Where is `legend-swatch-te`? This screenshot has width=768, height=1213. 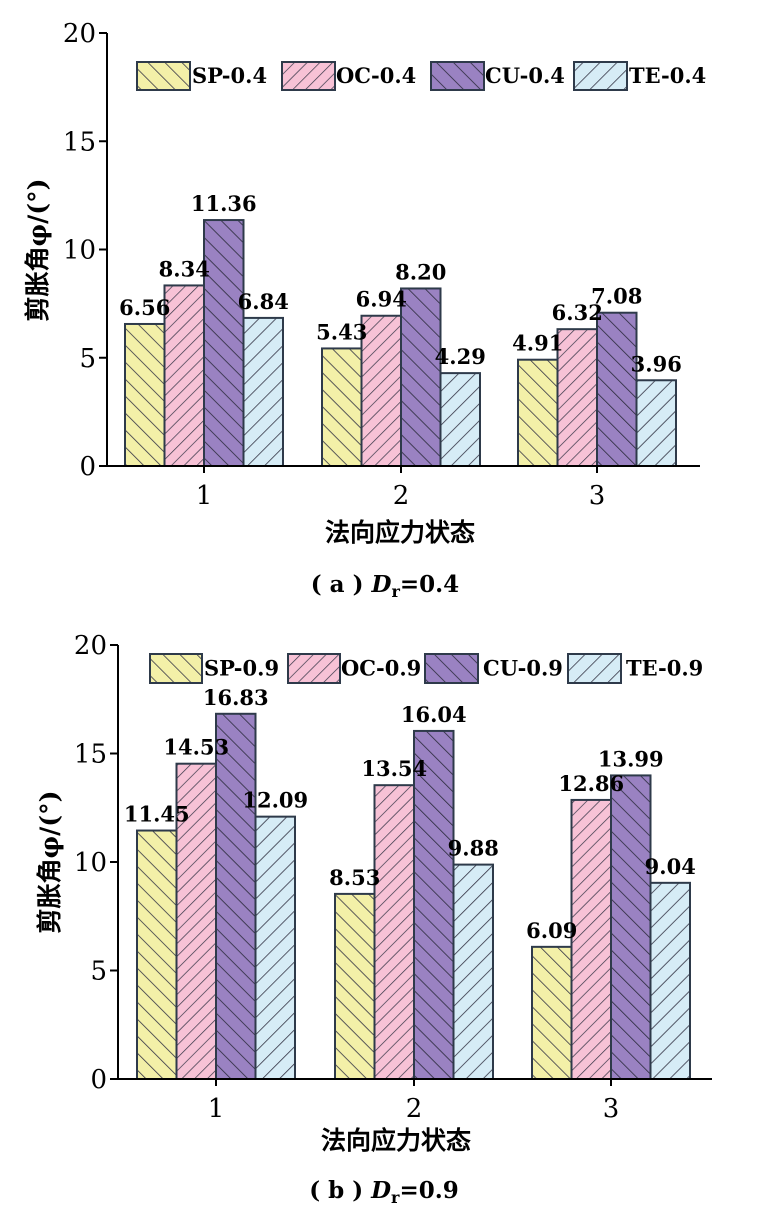
legend-swatch-te is located at coordinates (594, 668).